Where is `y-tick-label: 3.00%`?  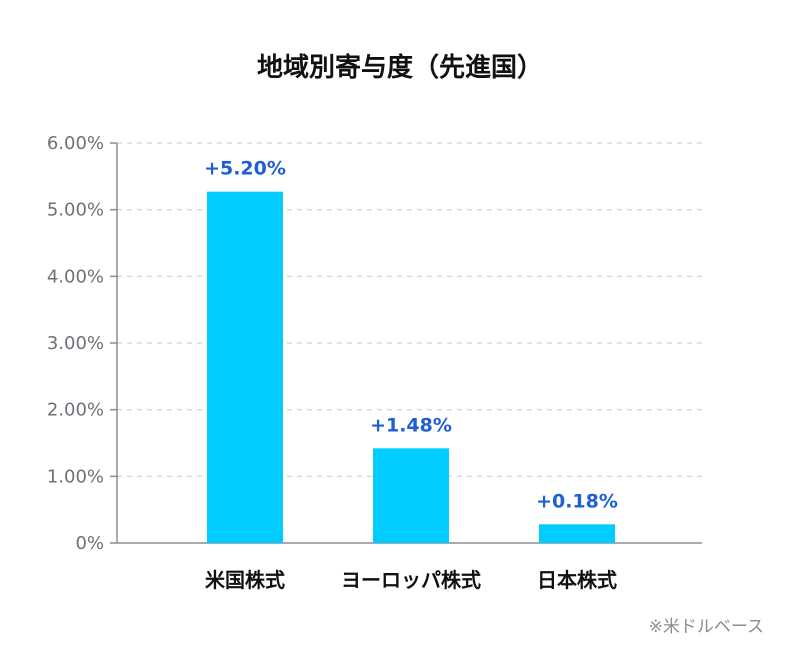
y-tick-label: 3.00% is located at coordinates (75, 343).